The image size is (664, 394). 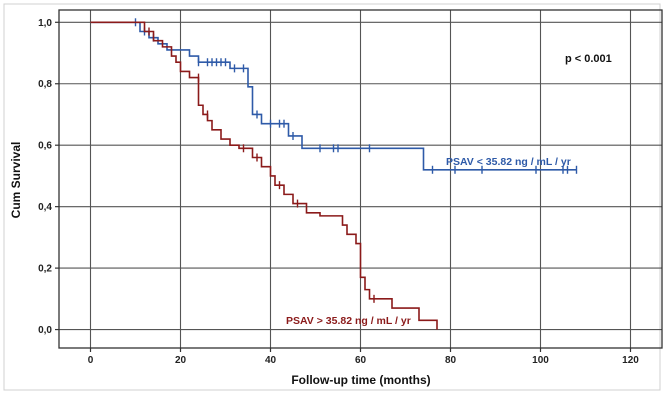 I want to click on p-value-annotation: p < 0.001, so click(x=588, y=59).